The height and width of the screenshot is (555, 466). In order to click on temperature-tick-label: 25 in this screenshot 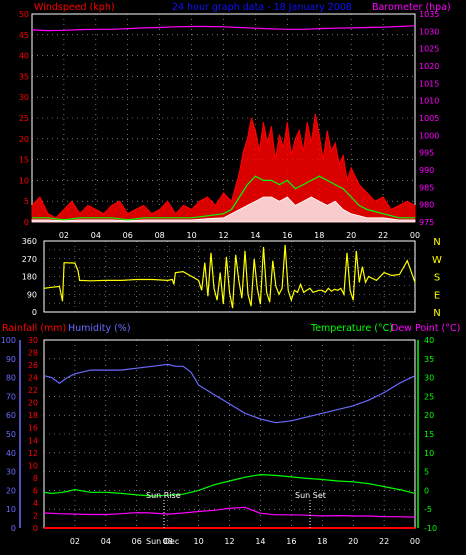, I will do `click(429, 396)`.